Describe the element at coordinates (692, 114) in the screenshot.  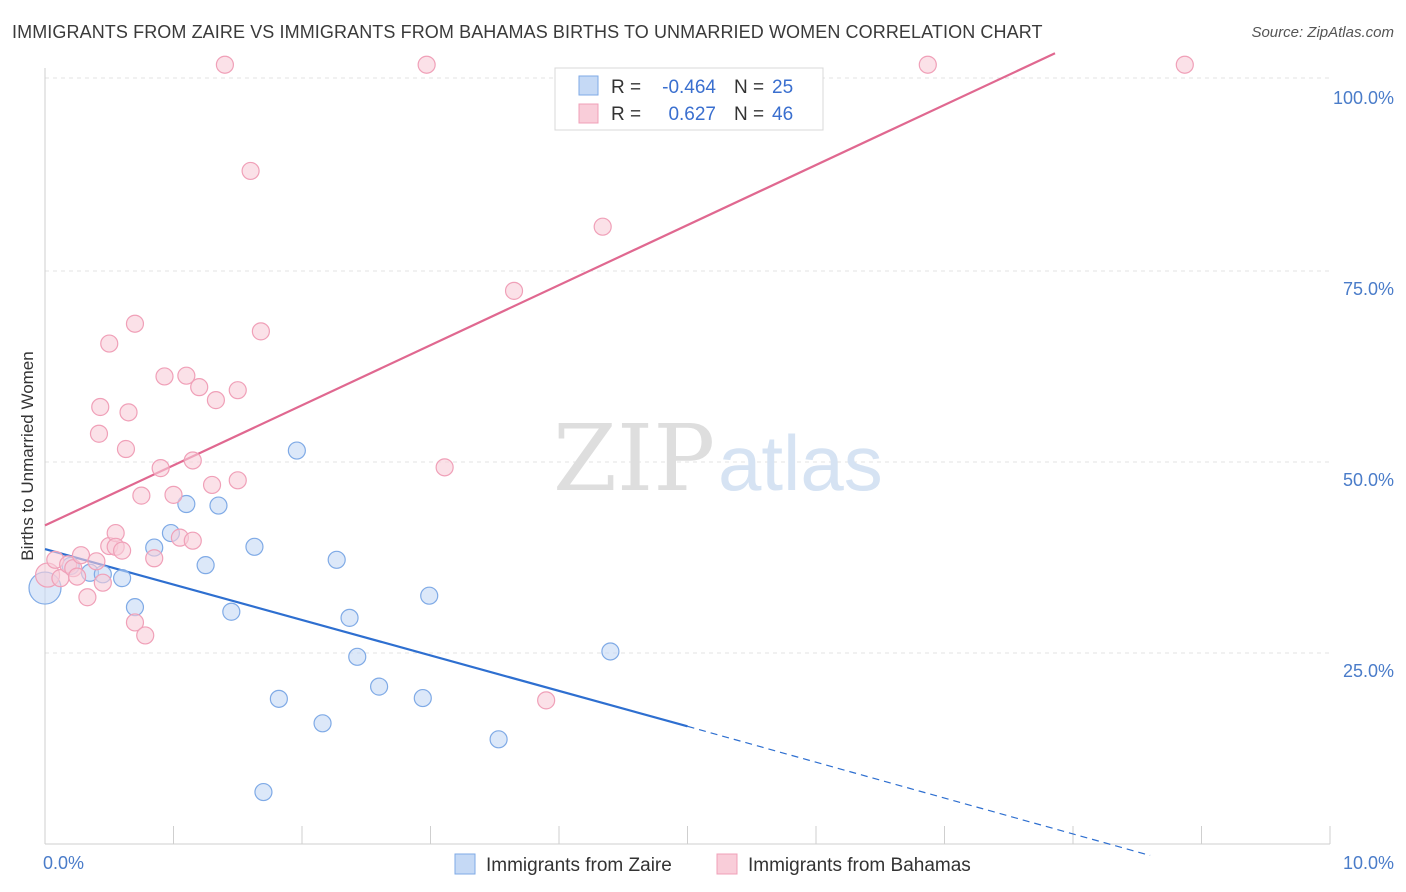
I see `legend-r-value-bahamas: 0.627` at that location.